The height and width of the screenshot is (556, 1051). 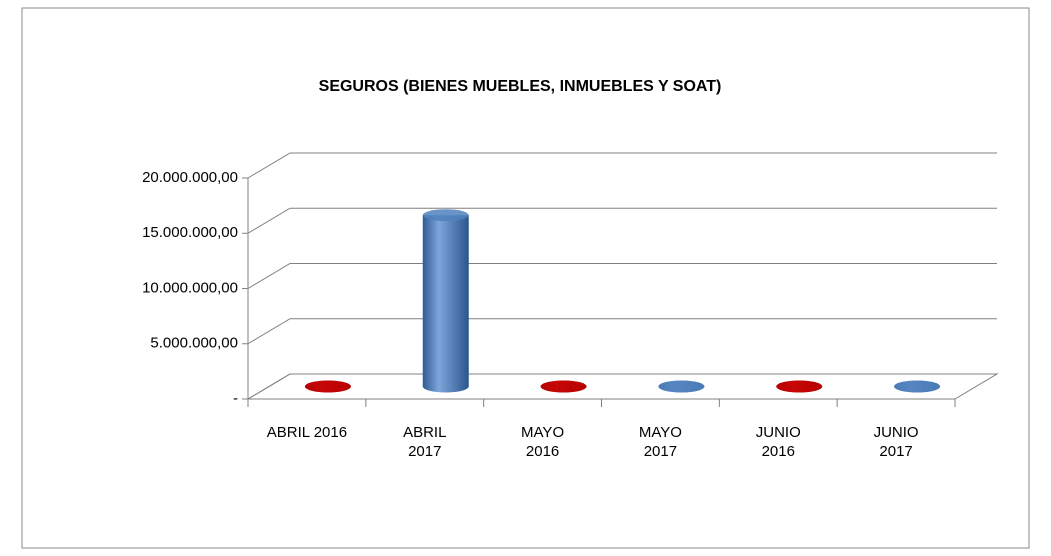 I want to click on x-tick-label: JUNIO 2016, so click(x=778, y=442).